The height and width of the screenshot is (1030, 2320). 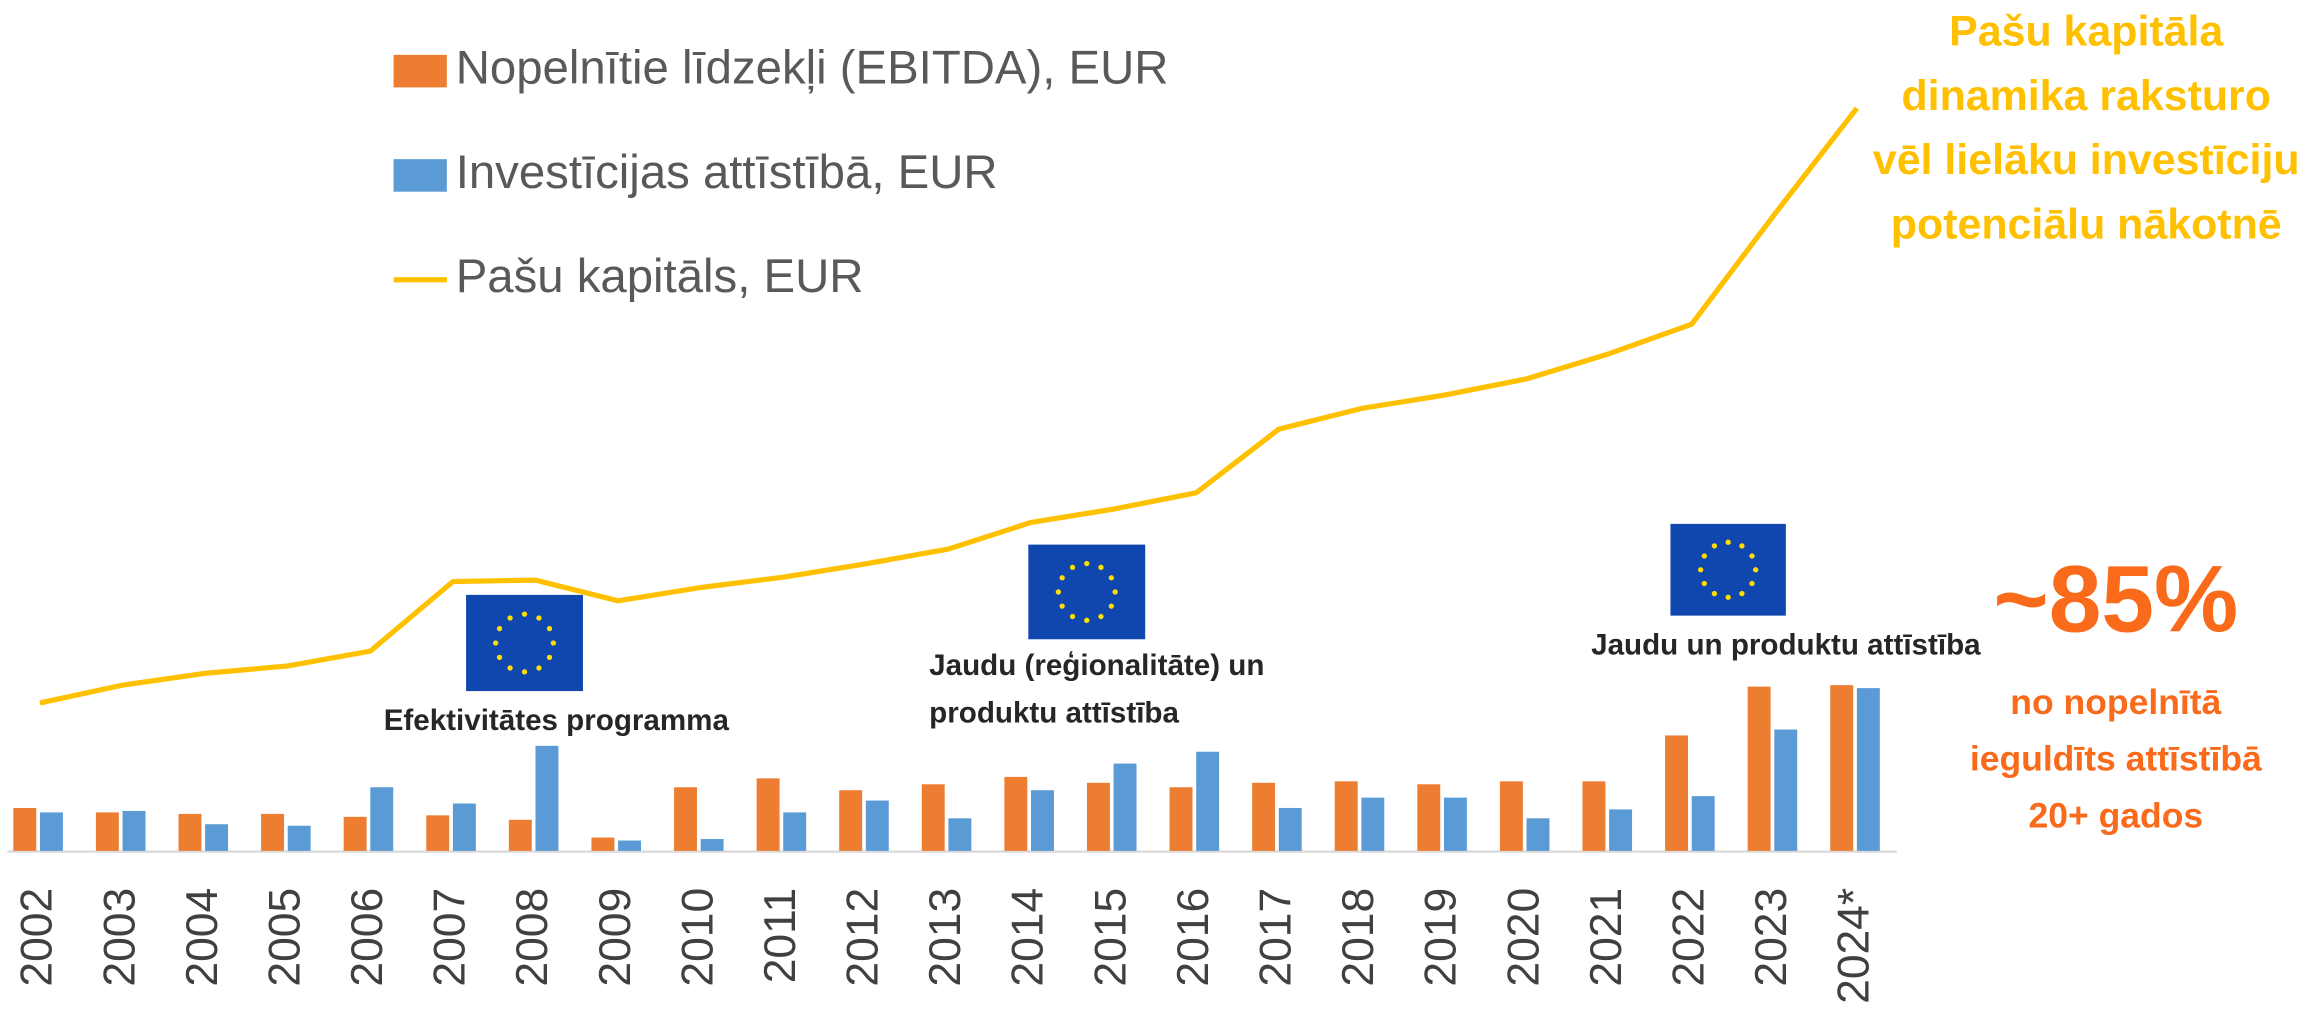 I want to click on share-value: ~85%, so click(x=2115, y=600).